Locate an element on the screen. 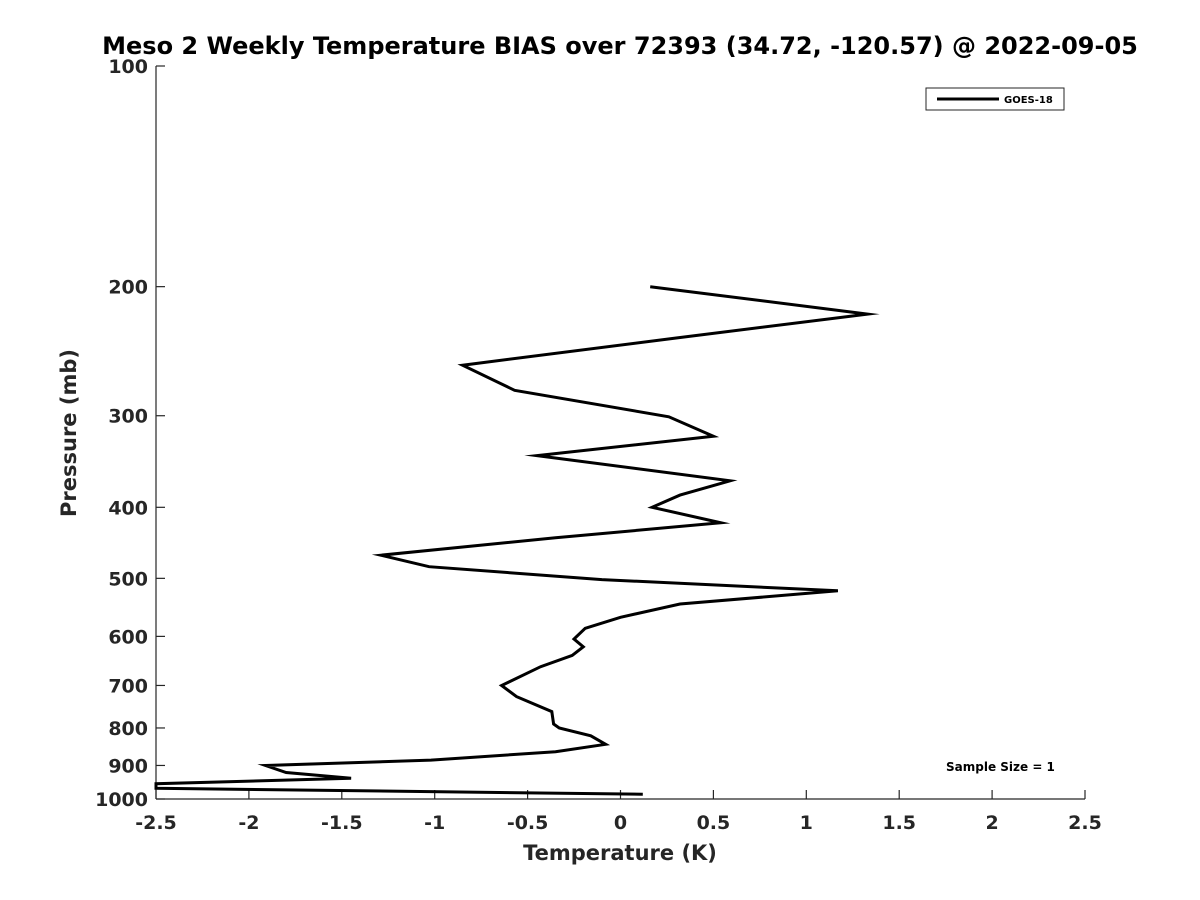 This screenshot has width=1200, height=900. x-axis-label: Temperature (K) is located at coordinates (620, 853).